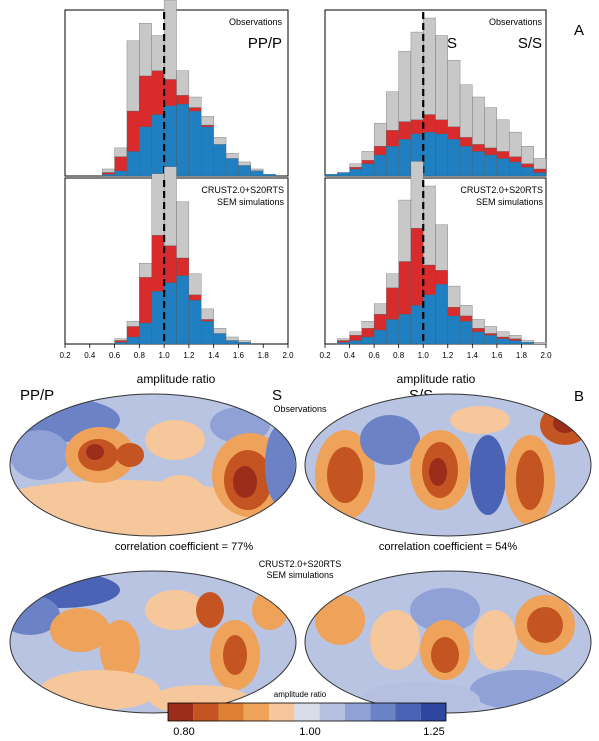 Image resolution: width=599 pixels, height=741 pixels. What do you see at coordinates (300, 409) in the screenshot?
I see `observations-label: Observations` at bounding box center [300, 409].